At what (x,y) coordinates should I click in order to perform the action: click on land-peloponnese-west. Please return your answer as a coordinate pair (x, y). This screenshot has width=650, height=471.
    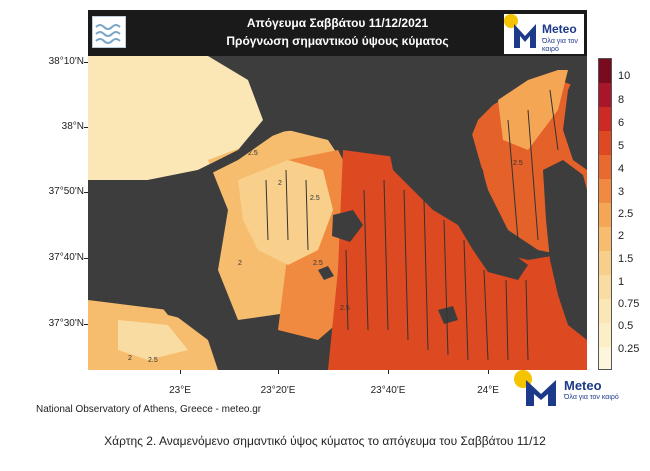
    Looking at the image, I should click on (133, 247).